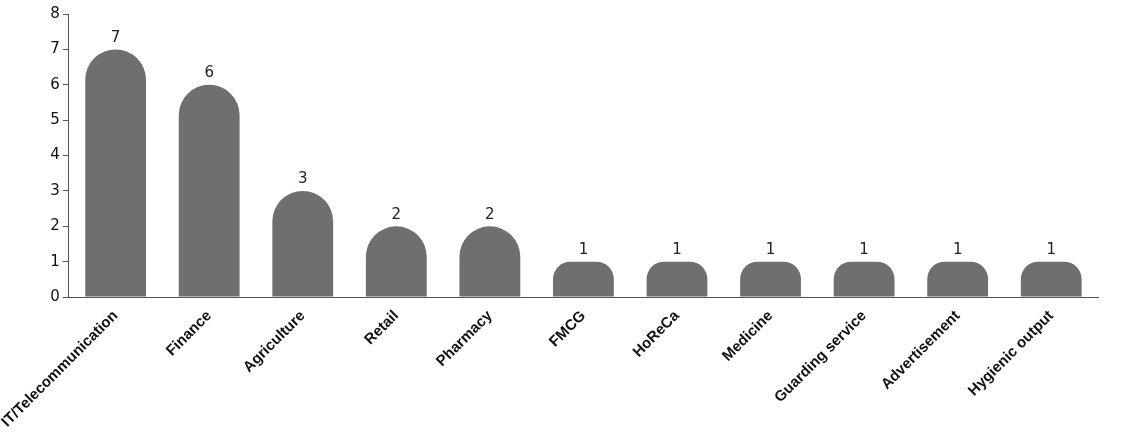  Describe the element at coordinates (209, 72) in the screenshot. I see `data-label: 6` at that location.